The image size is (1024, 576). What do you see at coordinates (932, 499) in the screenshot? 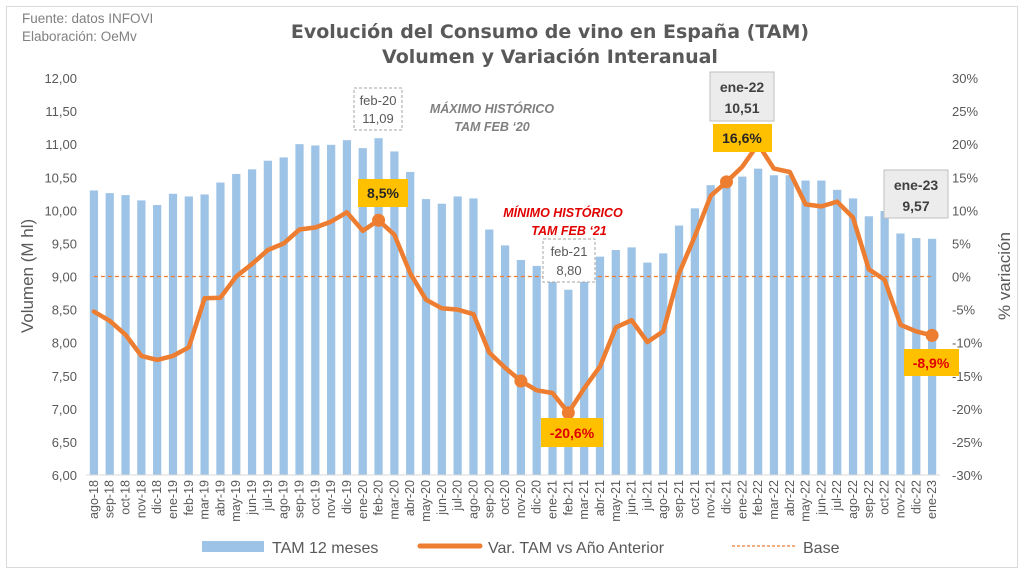
I see `x-tick-label: ene-23` at bounding box center [932, 499].